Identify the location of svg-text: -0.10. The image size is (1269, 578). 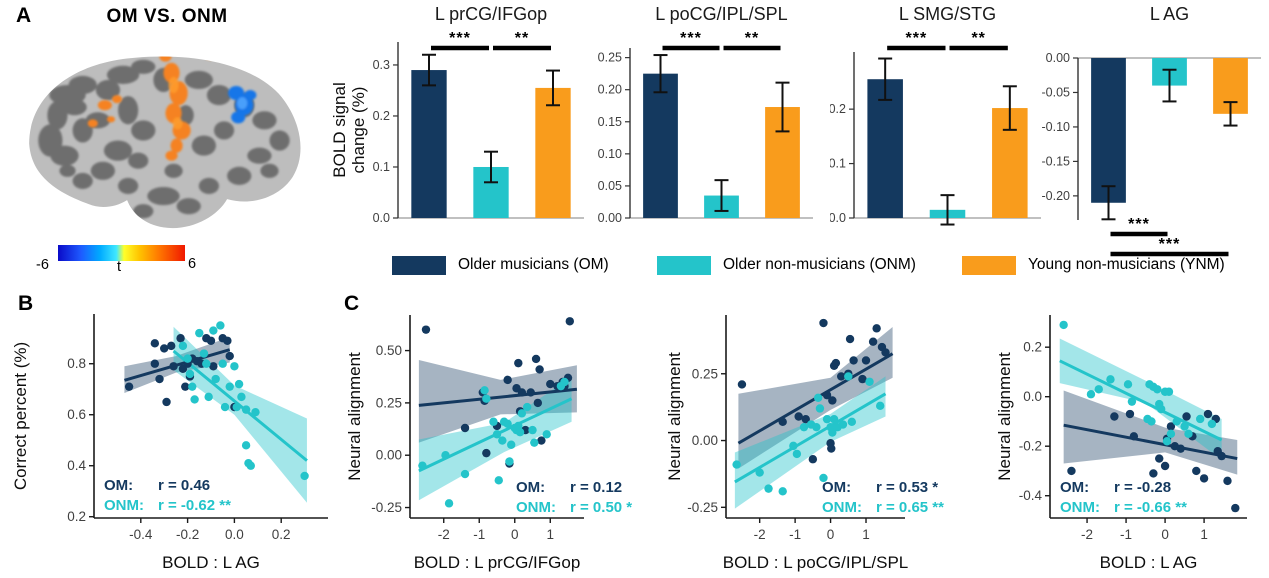
(1056, 127).